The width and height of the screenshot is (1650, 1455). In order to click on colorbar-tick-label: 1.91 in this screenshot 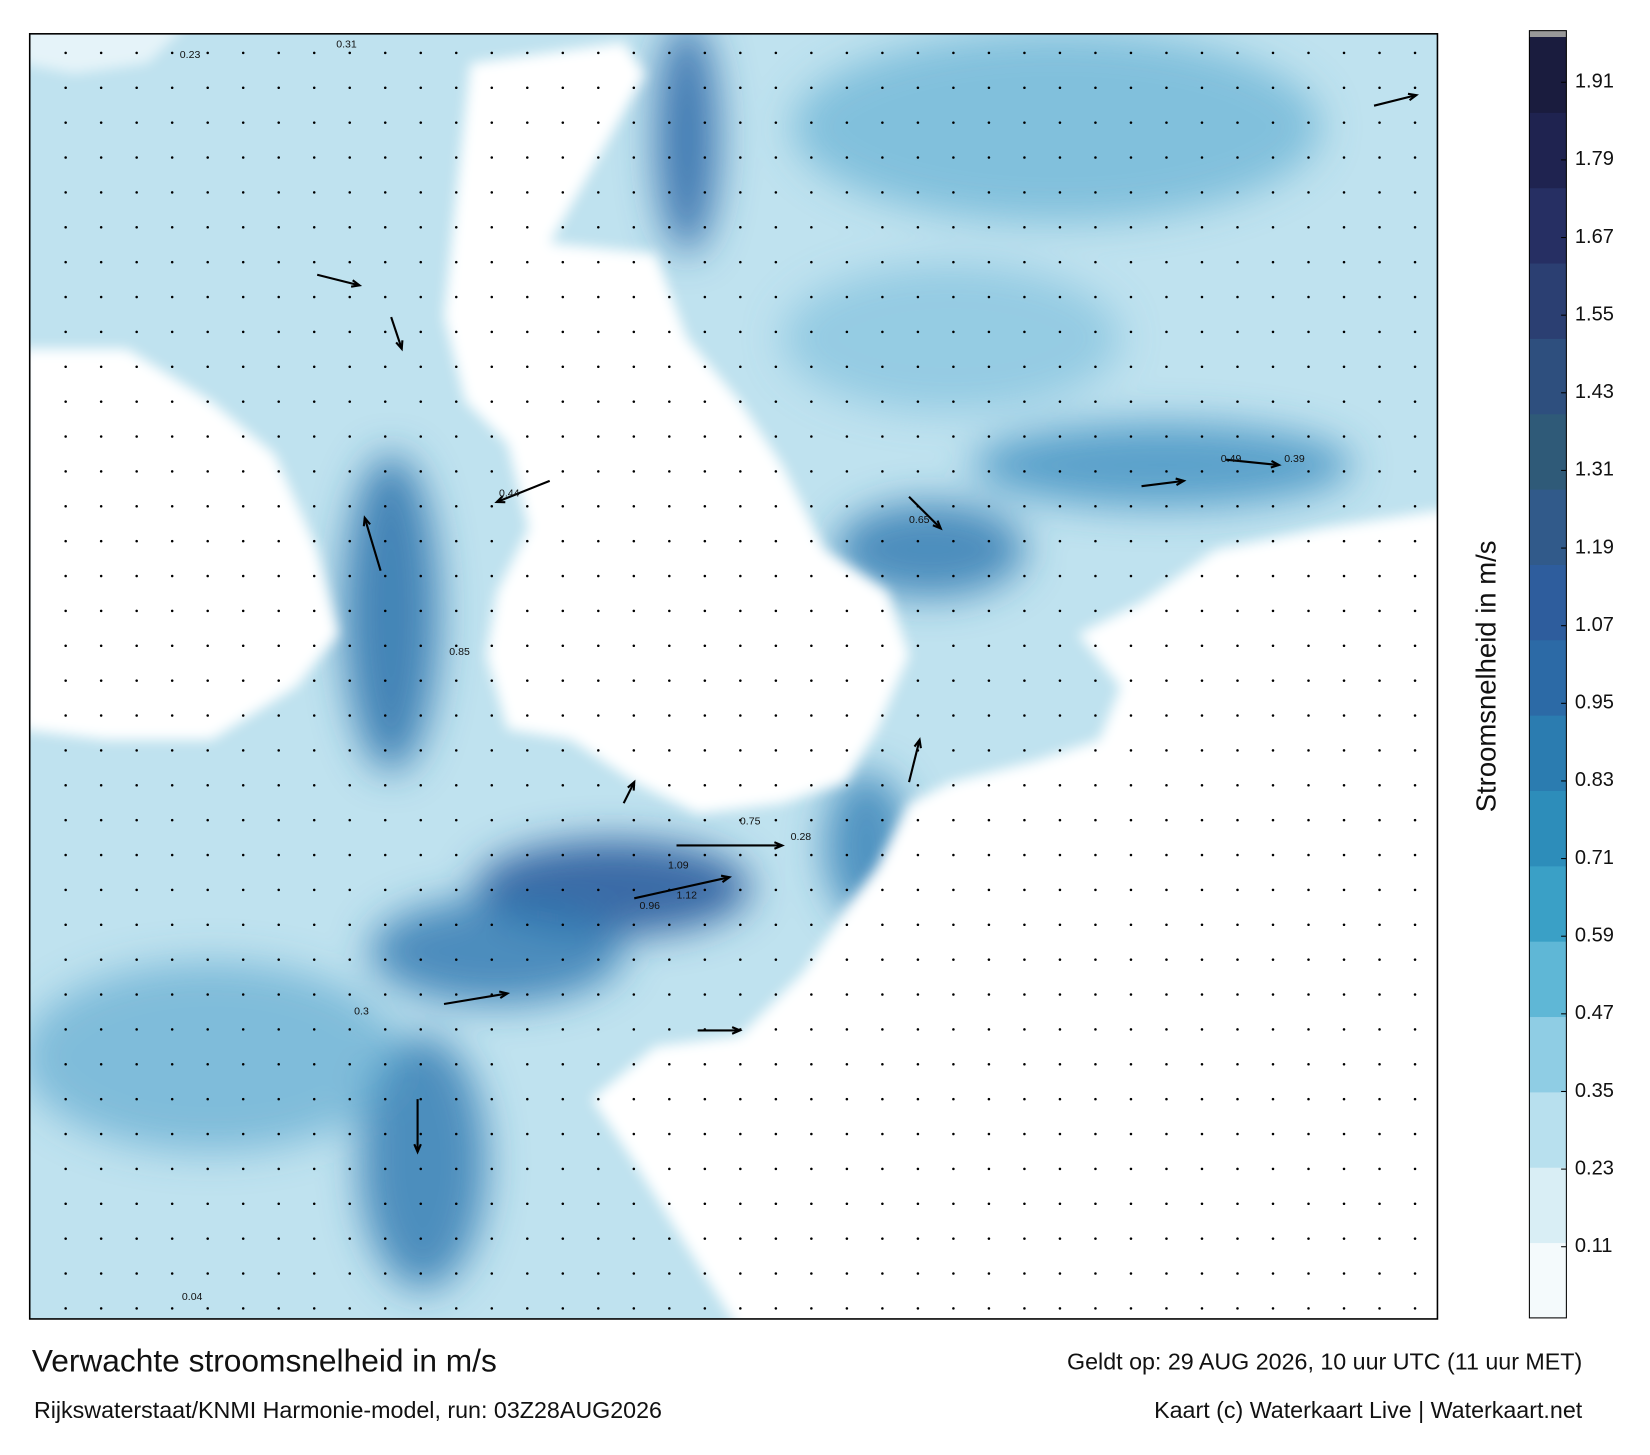, I will do `click(1594, 82)`.